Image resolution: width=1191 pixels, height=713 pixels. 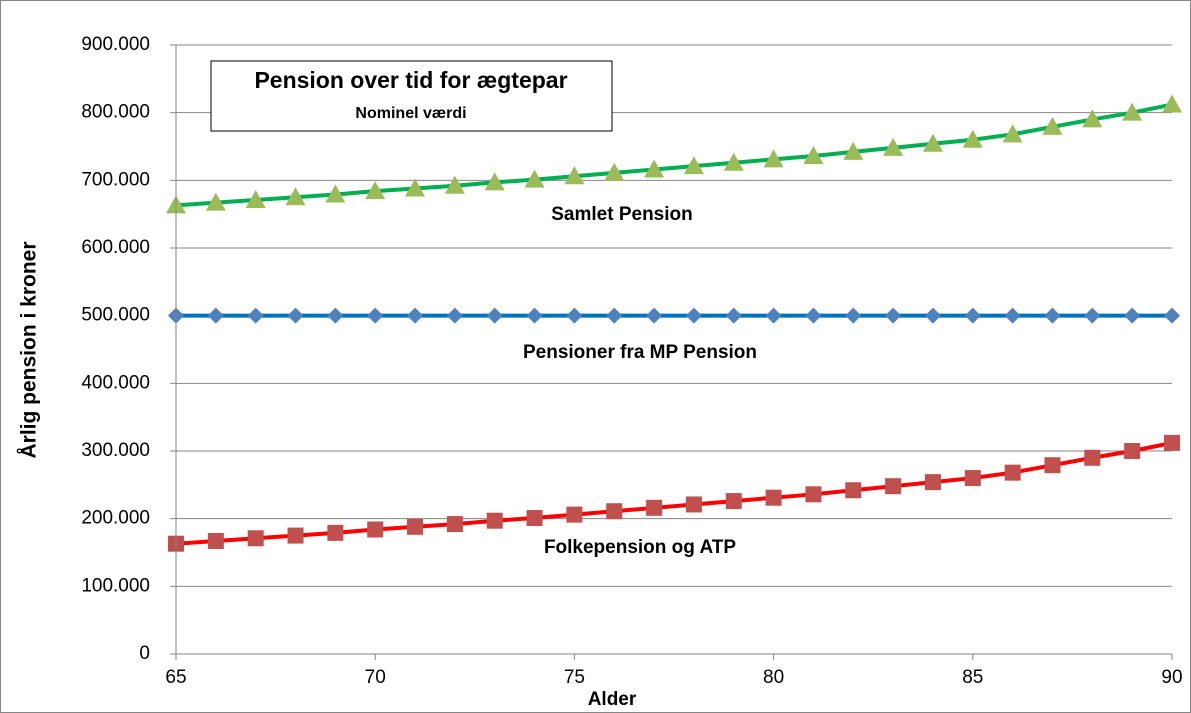 What do you see at coordinates (622, 214) in the screenshot?
I see `series-label: Samlet Pension` at bounding box center [622, 214].